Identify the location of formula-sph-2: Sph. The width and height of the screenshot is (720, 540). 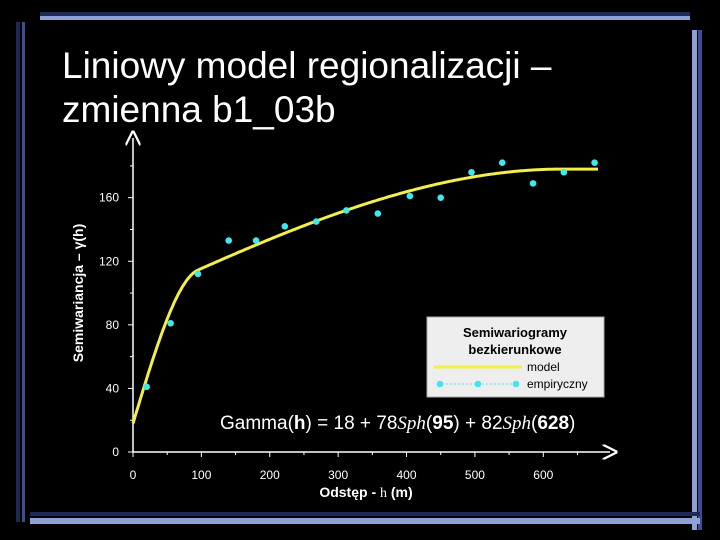
(517, 423).